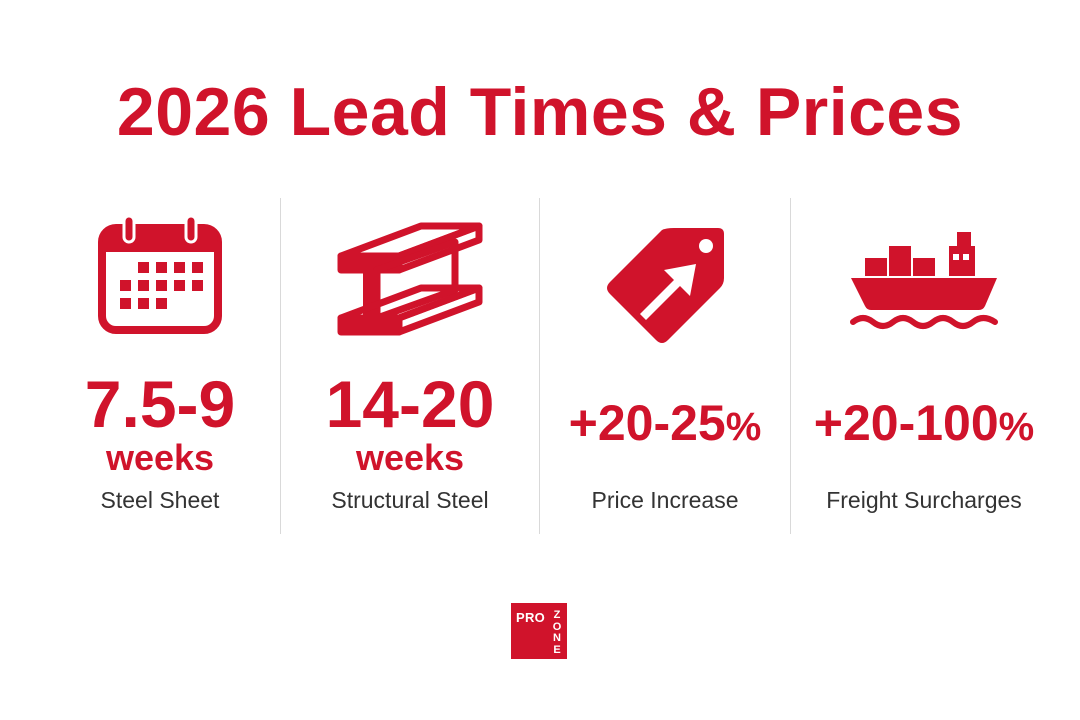 Image resolution: width=1080 pixels, height=720 pixels. Describe the element at coordinates (410, 283) in the screenshot. I see `steel-beam-icon` at that location.